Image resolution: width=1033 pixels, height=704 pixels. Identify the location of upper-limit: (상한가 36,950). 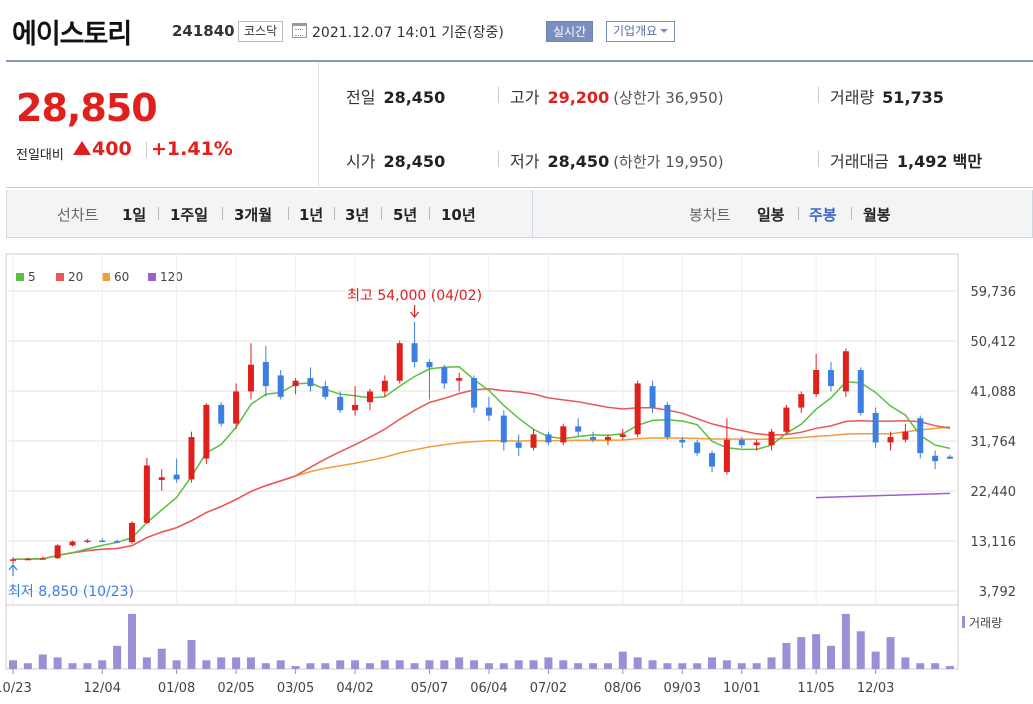
(668, 98).